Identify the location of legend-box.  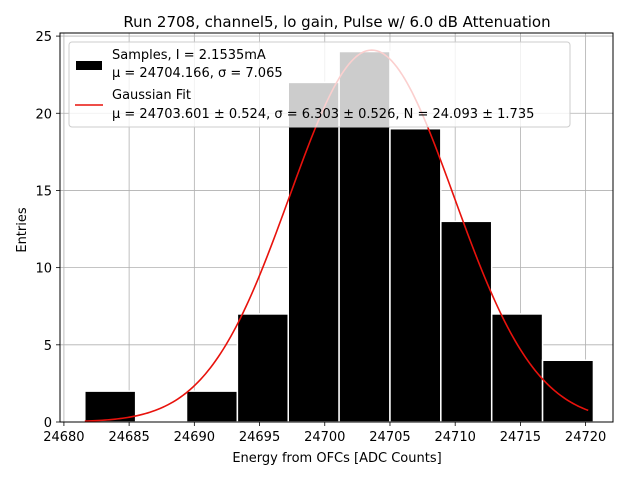
(319, 84).